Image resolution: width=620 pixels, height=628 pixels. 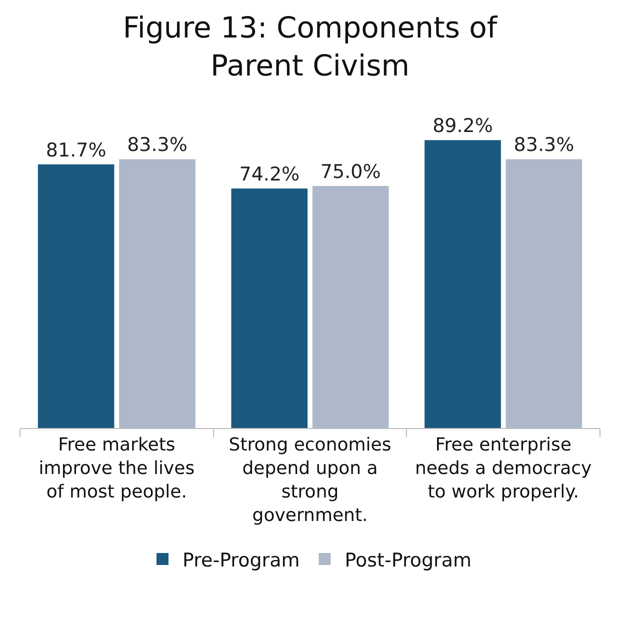 I want to click on data-label: 75.0%, so click(x=350, y=171).